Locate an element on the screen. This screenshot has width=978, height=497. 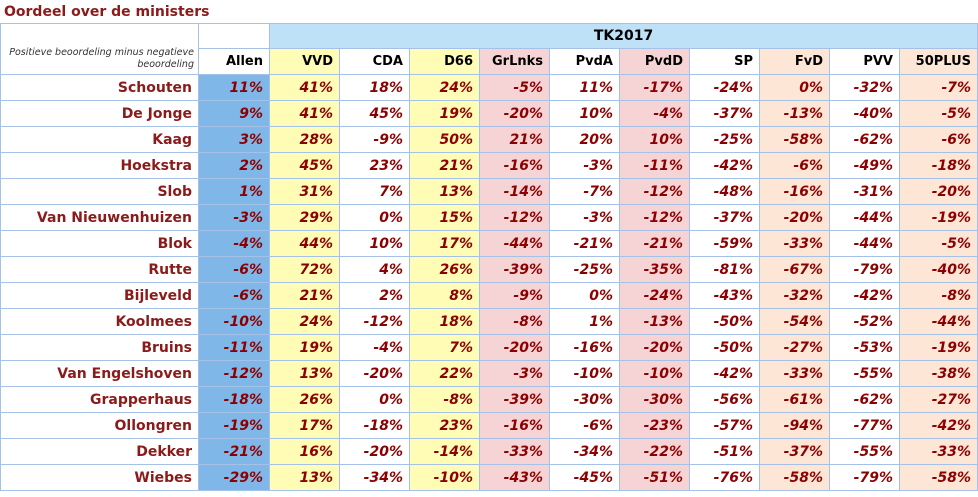
cell-pvdd: -23% is located at coordinates (654, 425).